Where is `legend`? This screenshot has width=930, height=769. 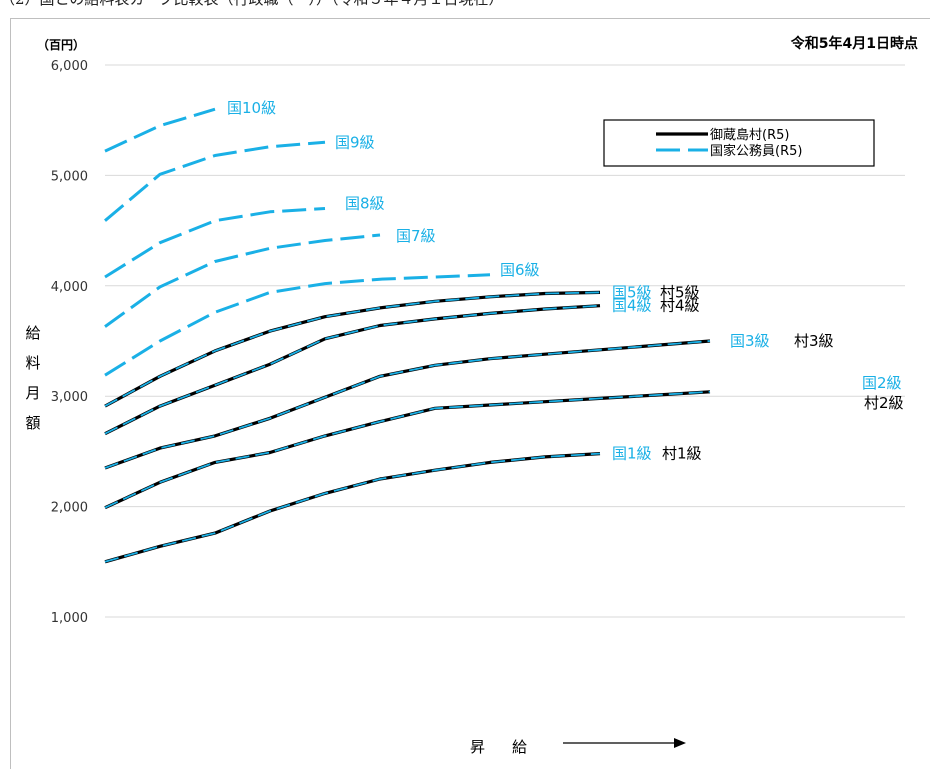 legend is located at coordinates (739, 143).